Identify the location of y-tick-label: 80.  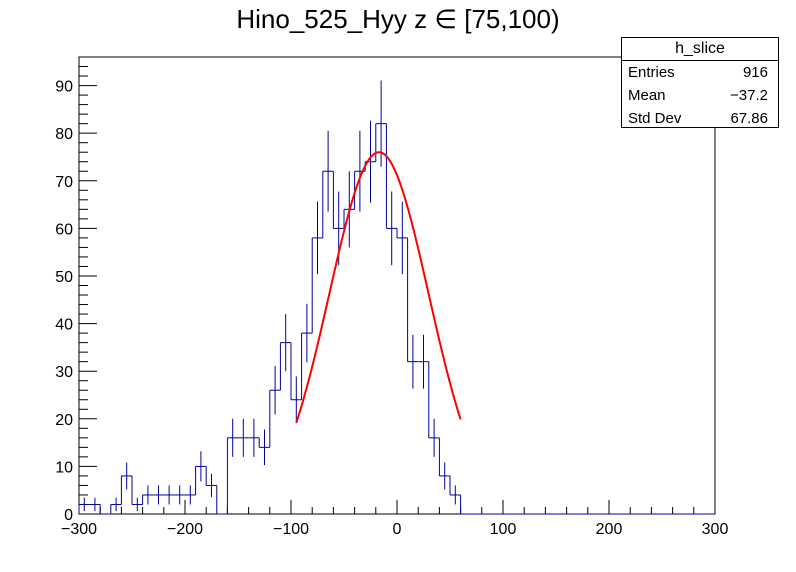
(64, 134).